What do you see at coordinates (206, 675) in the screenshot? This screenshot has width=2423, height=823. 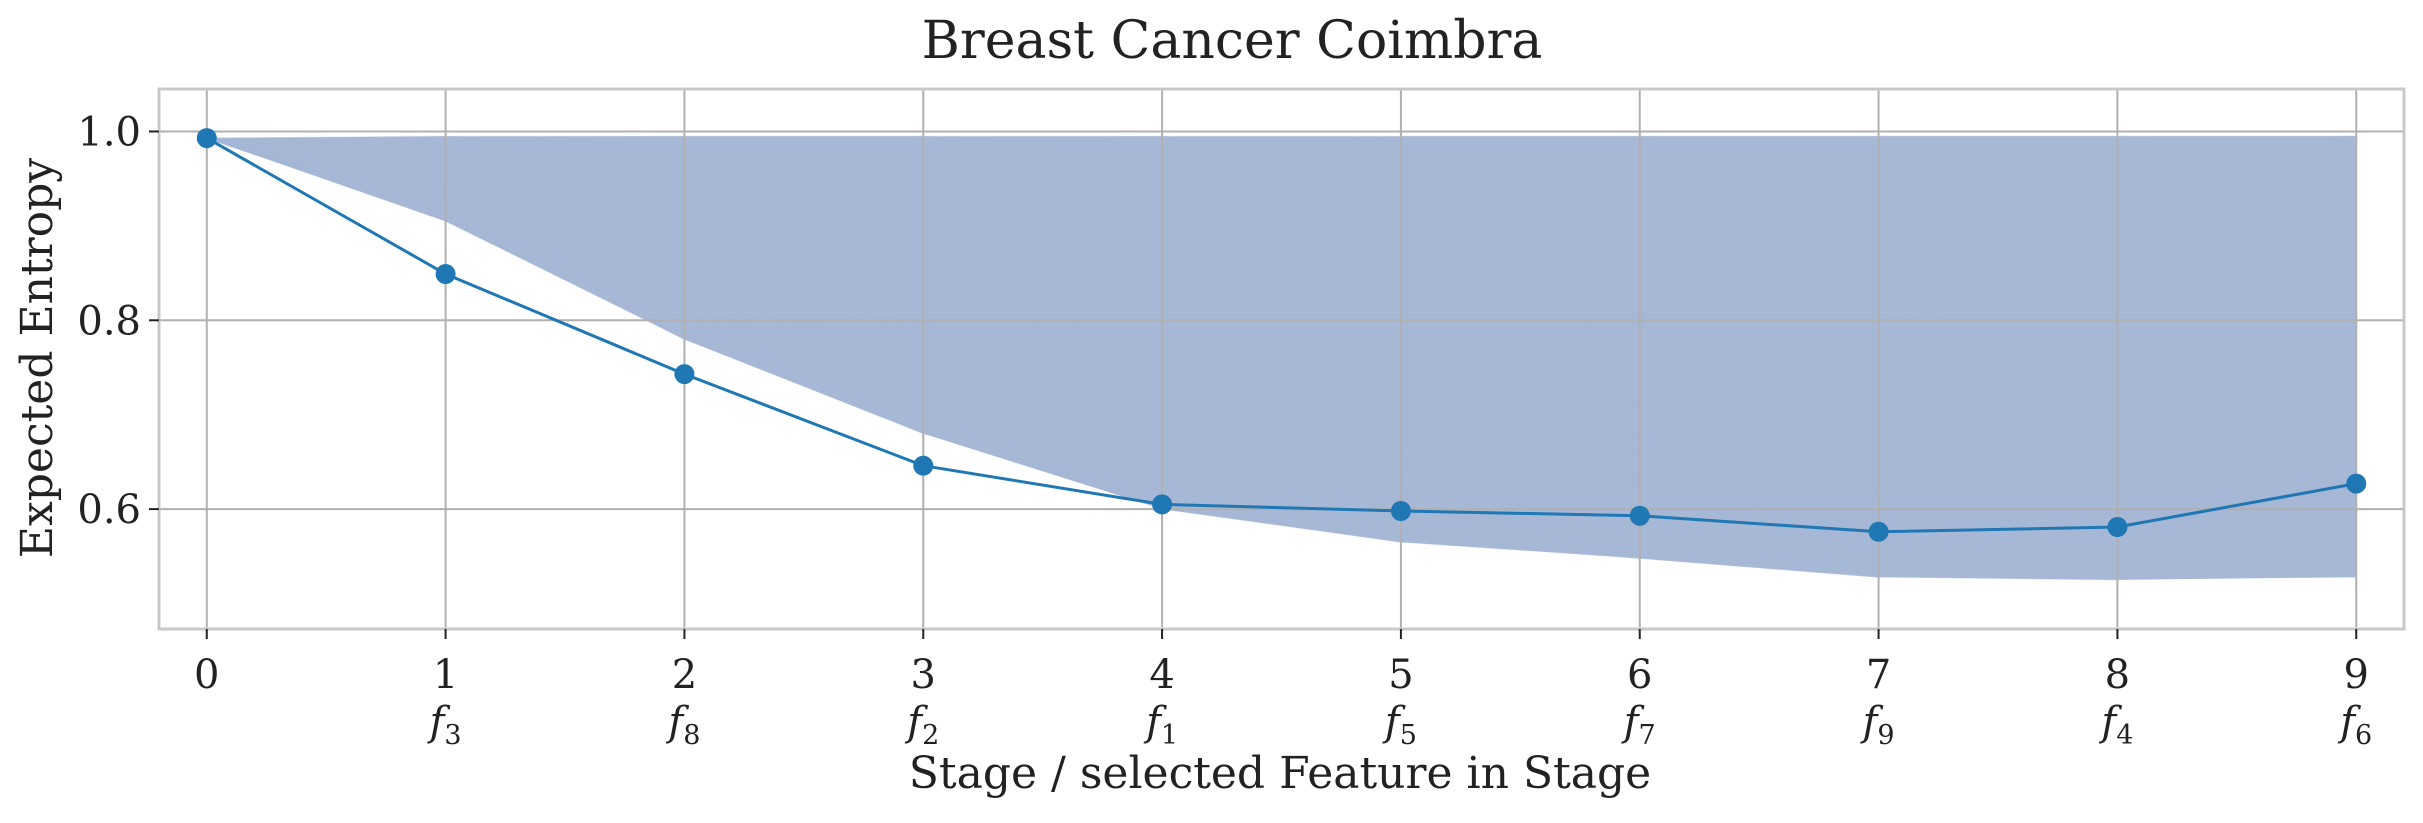 I see `x-tick-label: 0` at bounding box center [206, 675].